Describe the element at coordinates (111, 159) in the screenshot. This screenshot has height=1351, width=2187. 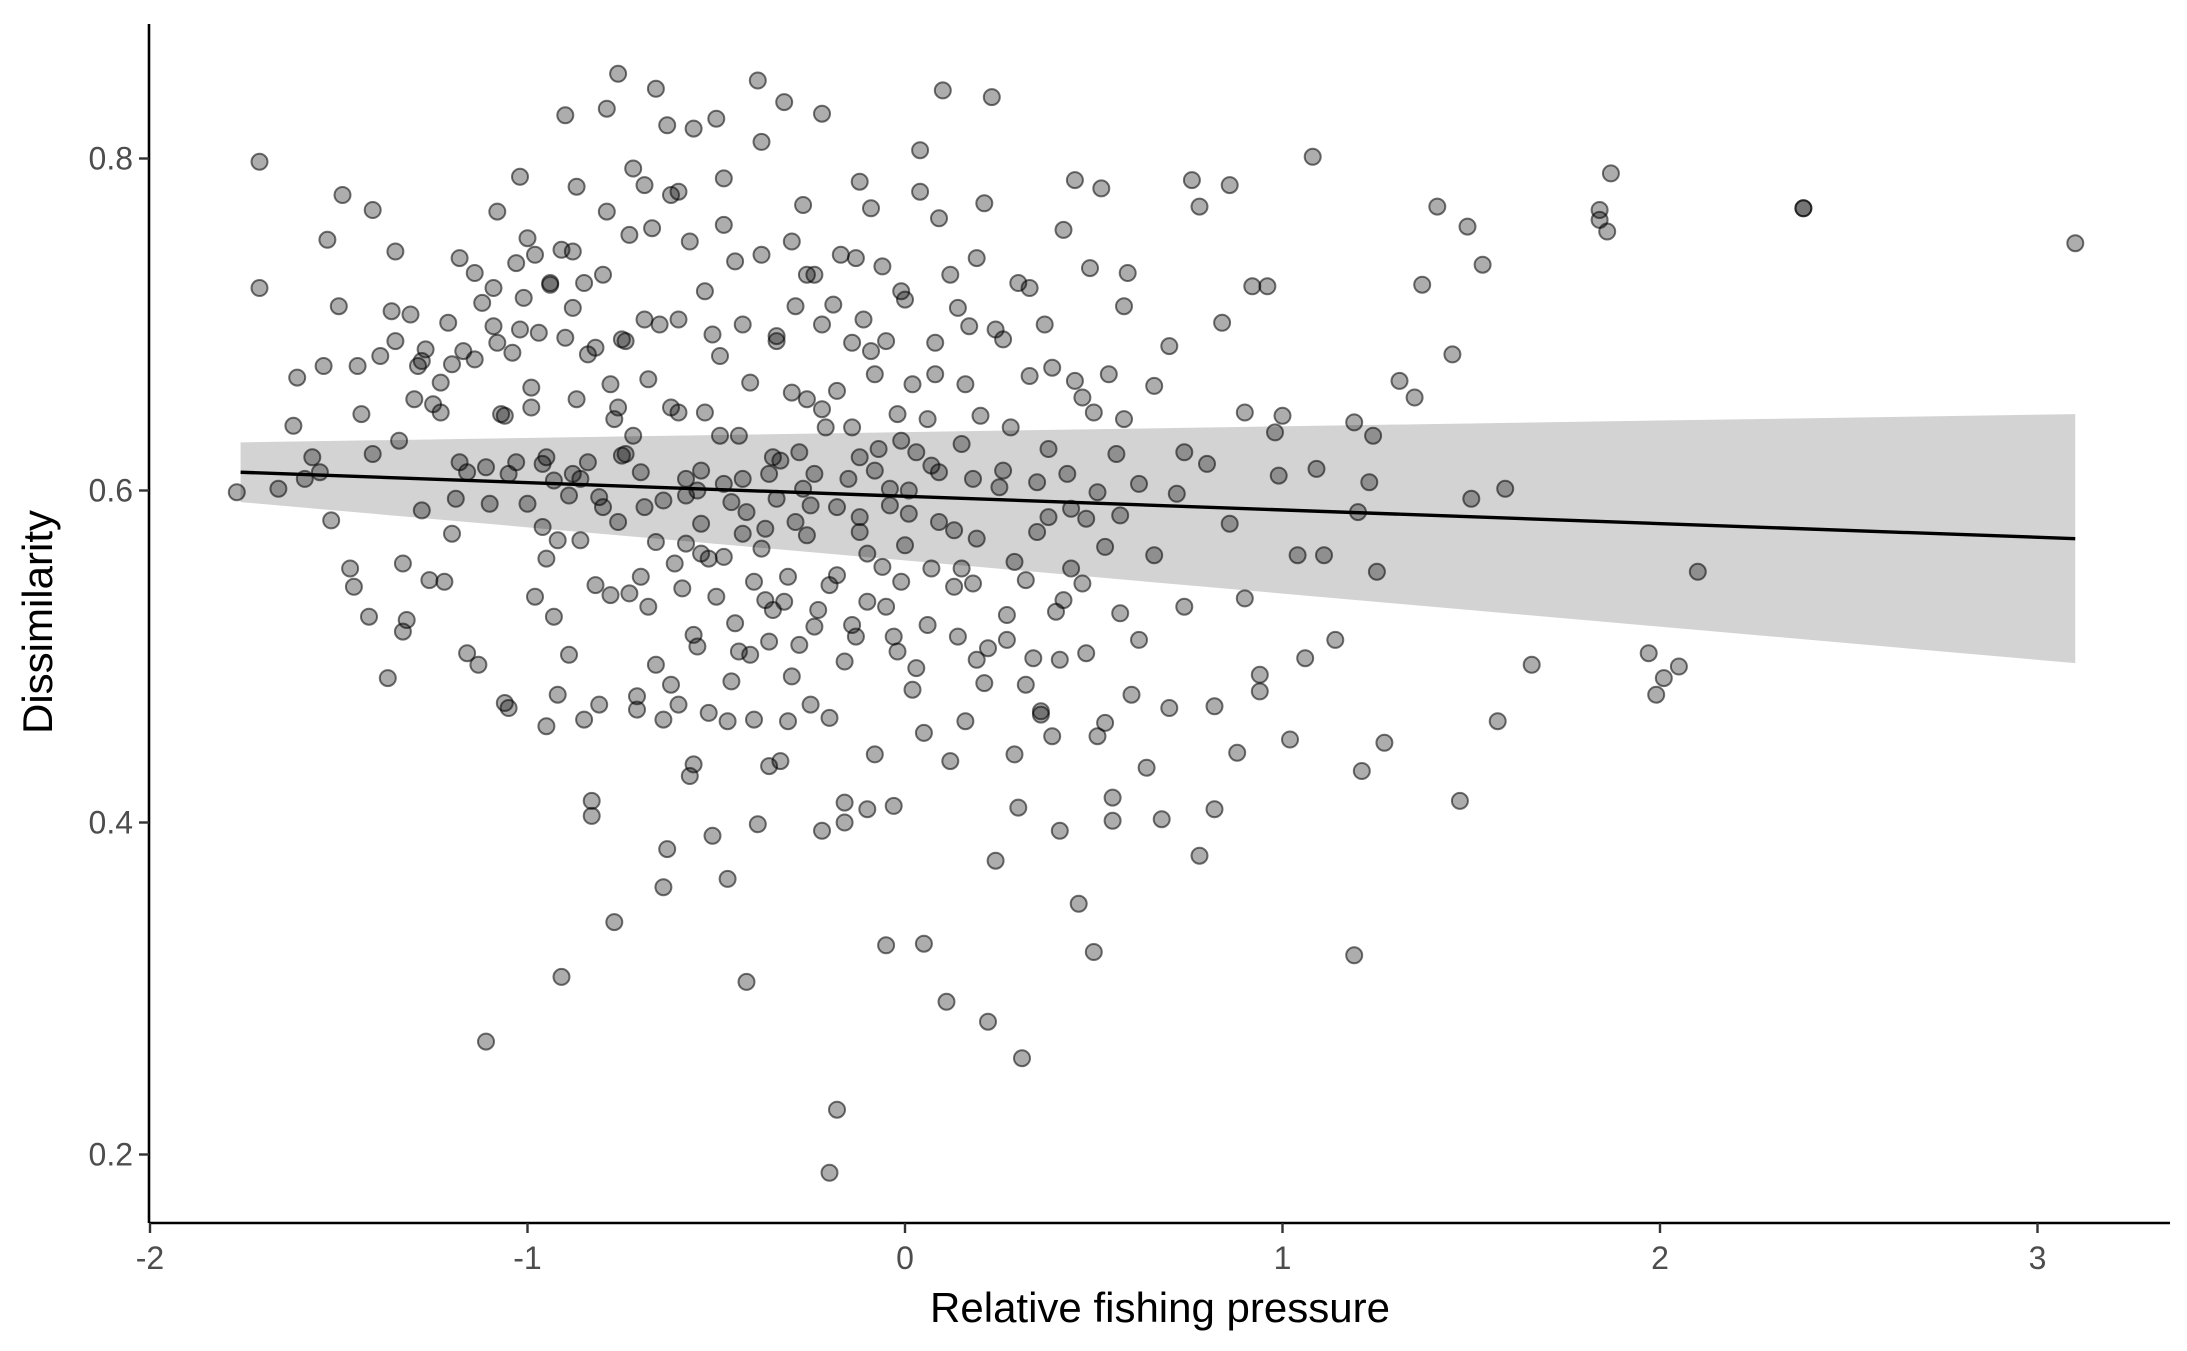
I see `y-tick-label: 0.8` at that location.